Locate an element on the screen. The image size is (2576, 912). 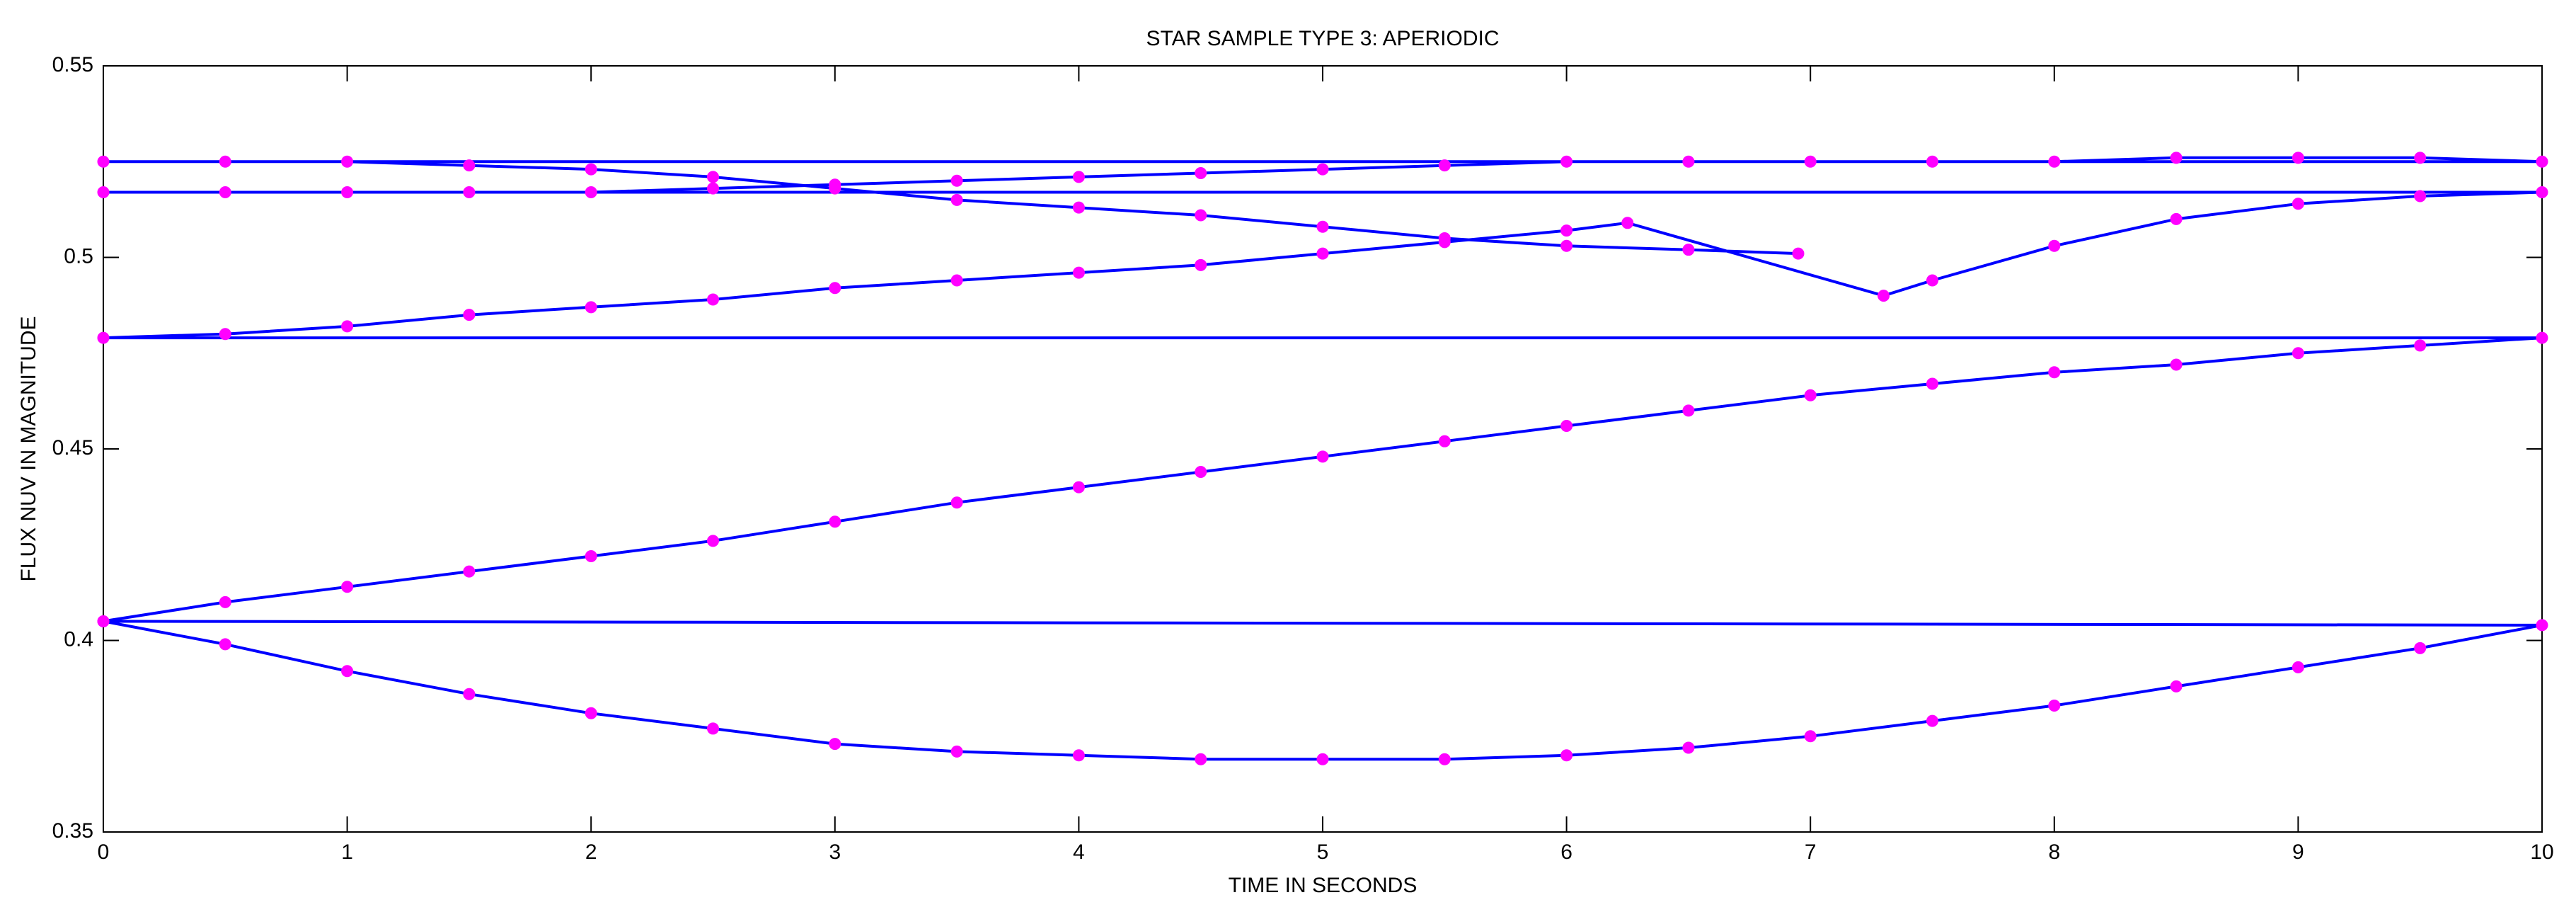
y-tick-label: 0.55 is located at coordinates (72, 64).